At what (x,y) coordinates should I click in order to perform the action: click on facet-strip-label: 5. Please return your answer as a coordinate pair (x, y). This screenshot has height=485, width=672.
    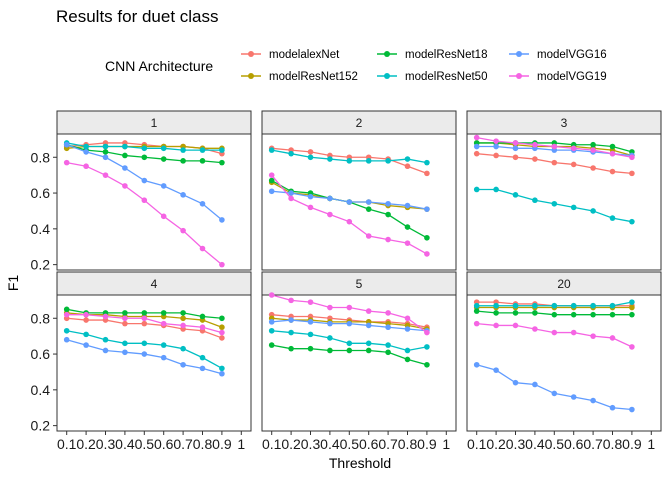
    Looking at the image, I should click on (359, 284).